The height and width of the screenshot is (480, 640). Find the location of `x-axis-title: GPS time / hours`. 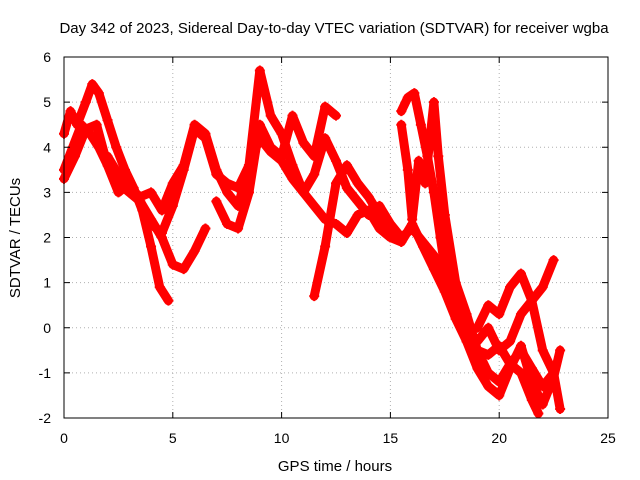

x-axis-title: GPS time / hours is located at coordinates (335, 466).